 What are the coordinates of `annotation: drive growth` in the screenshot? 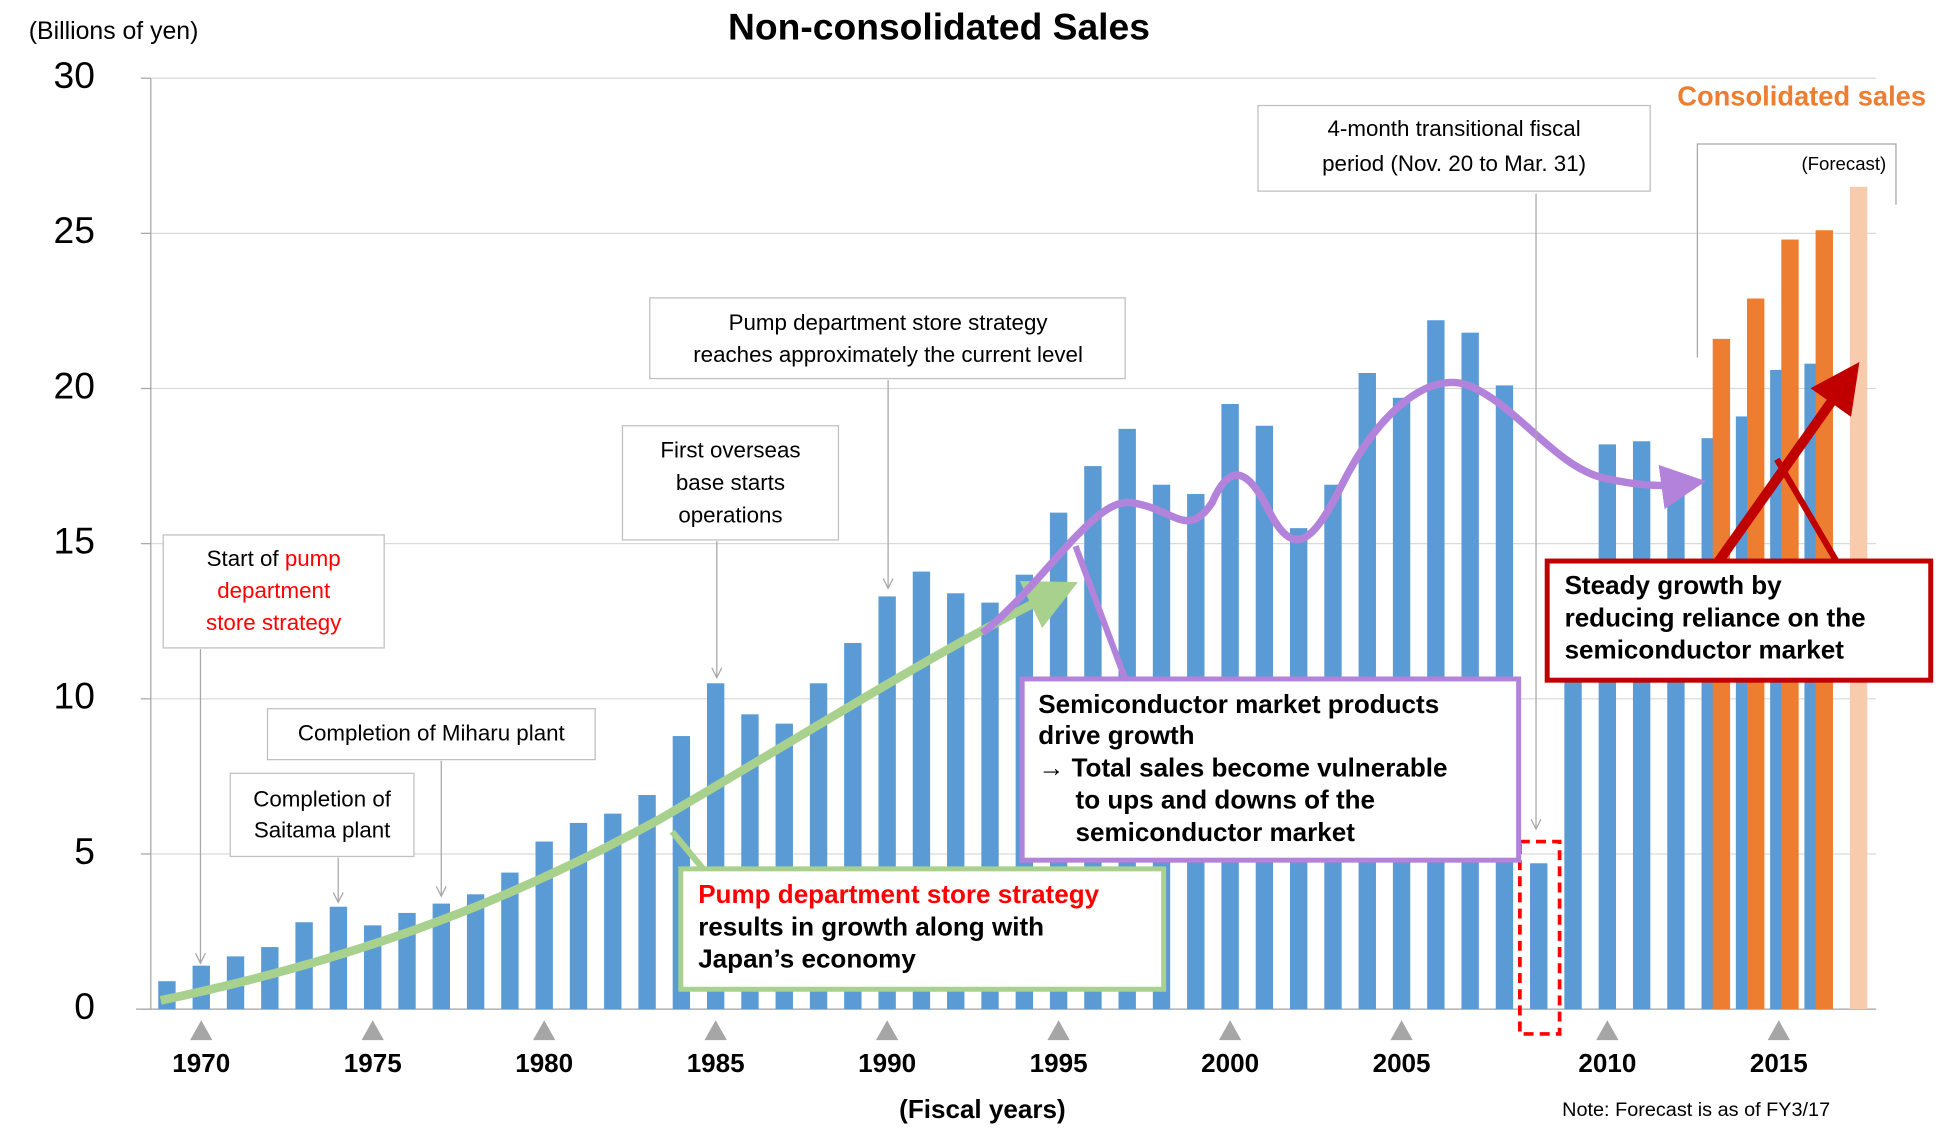 It's located at (1116, 735).